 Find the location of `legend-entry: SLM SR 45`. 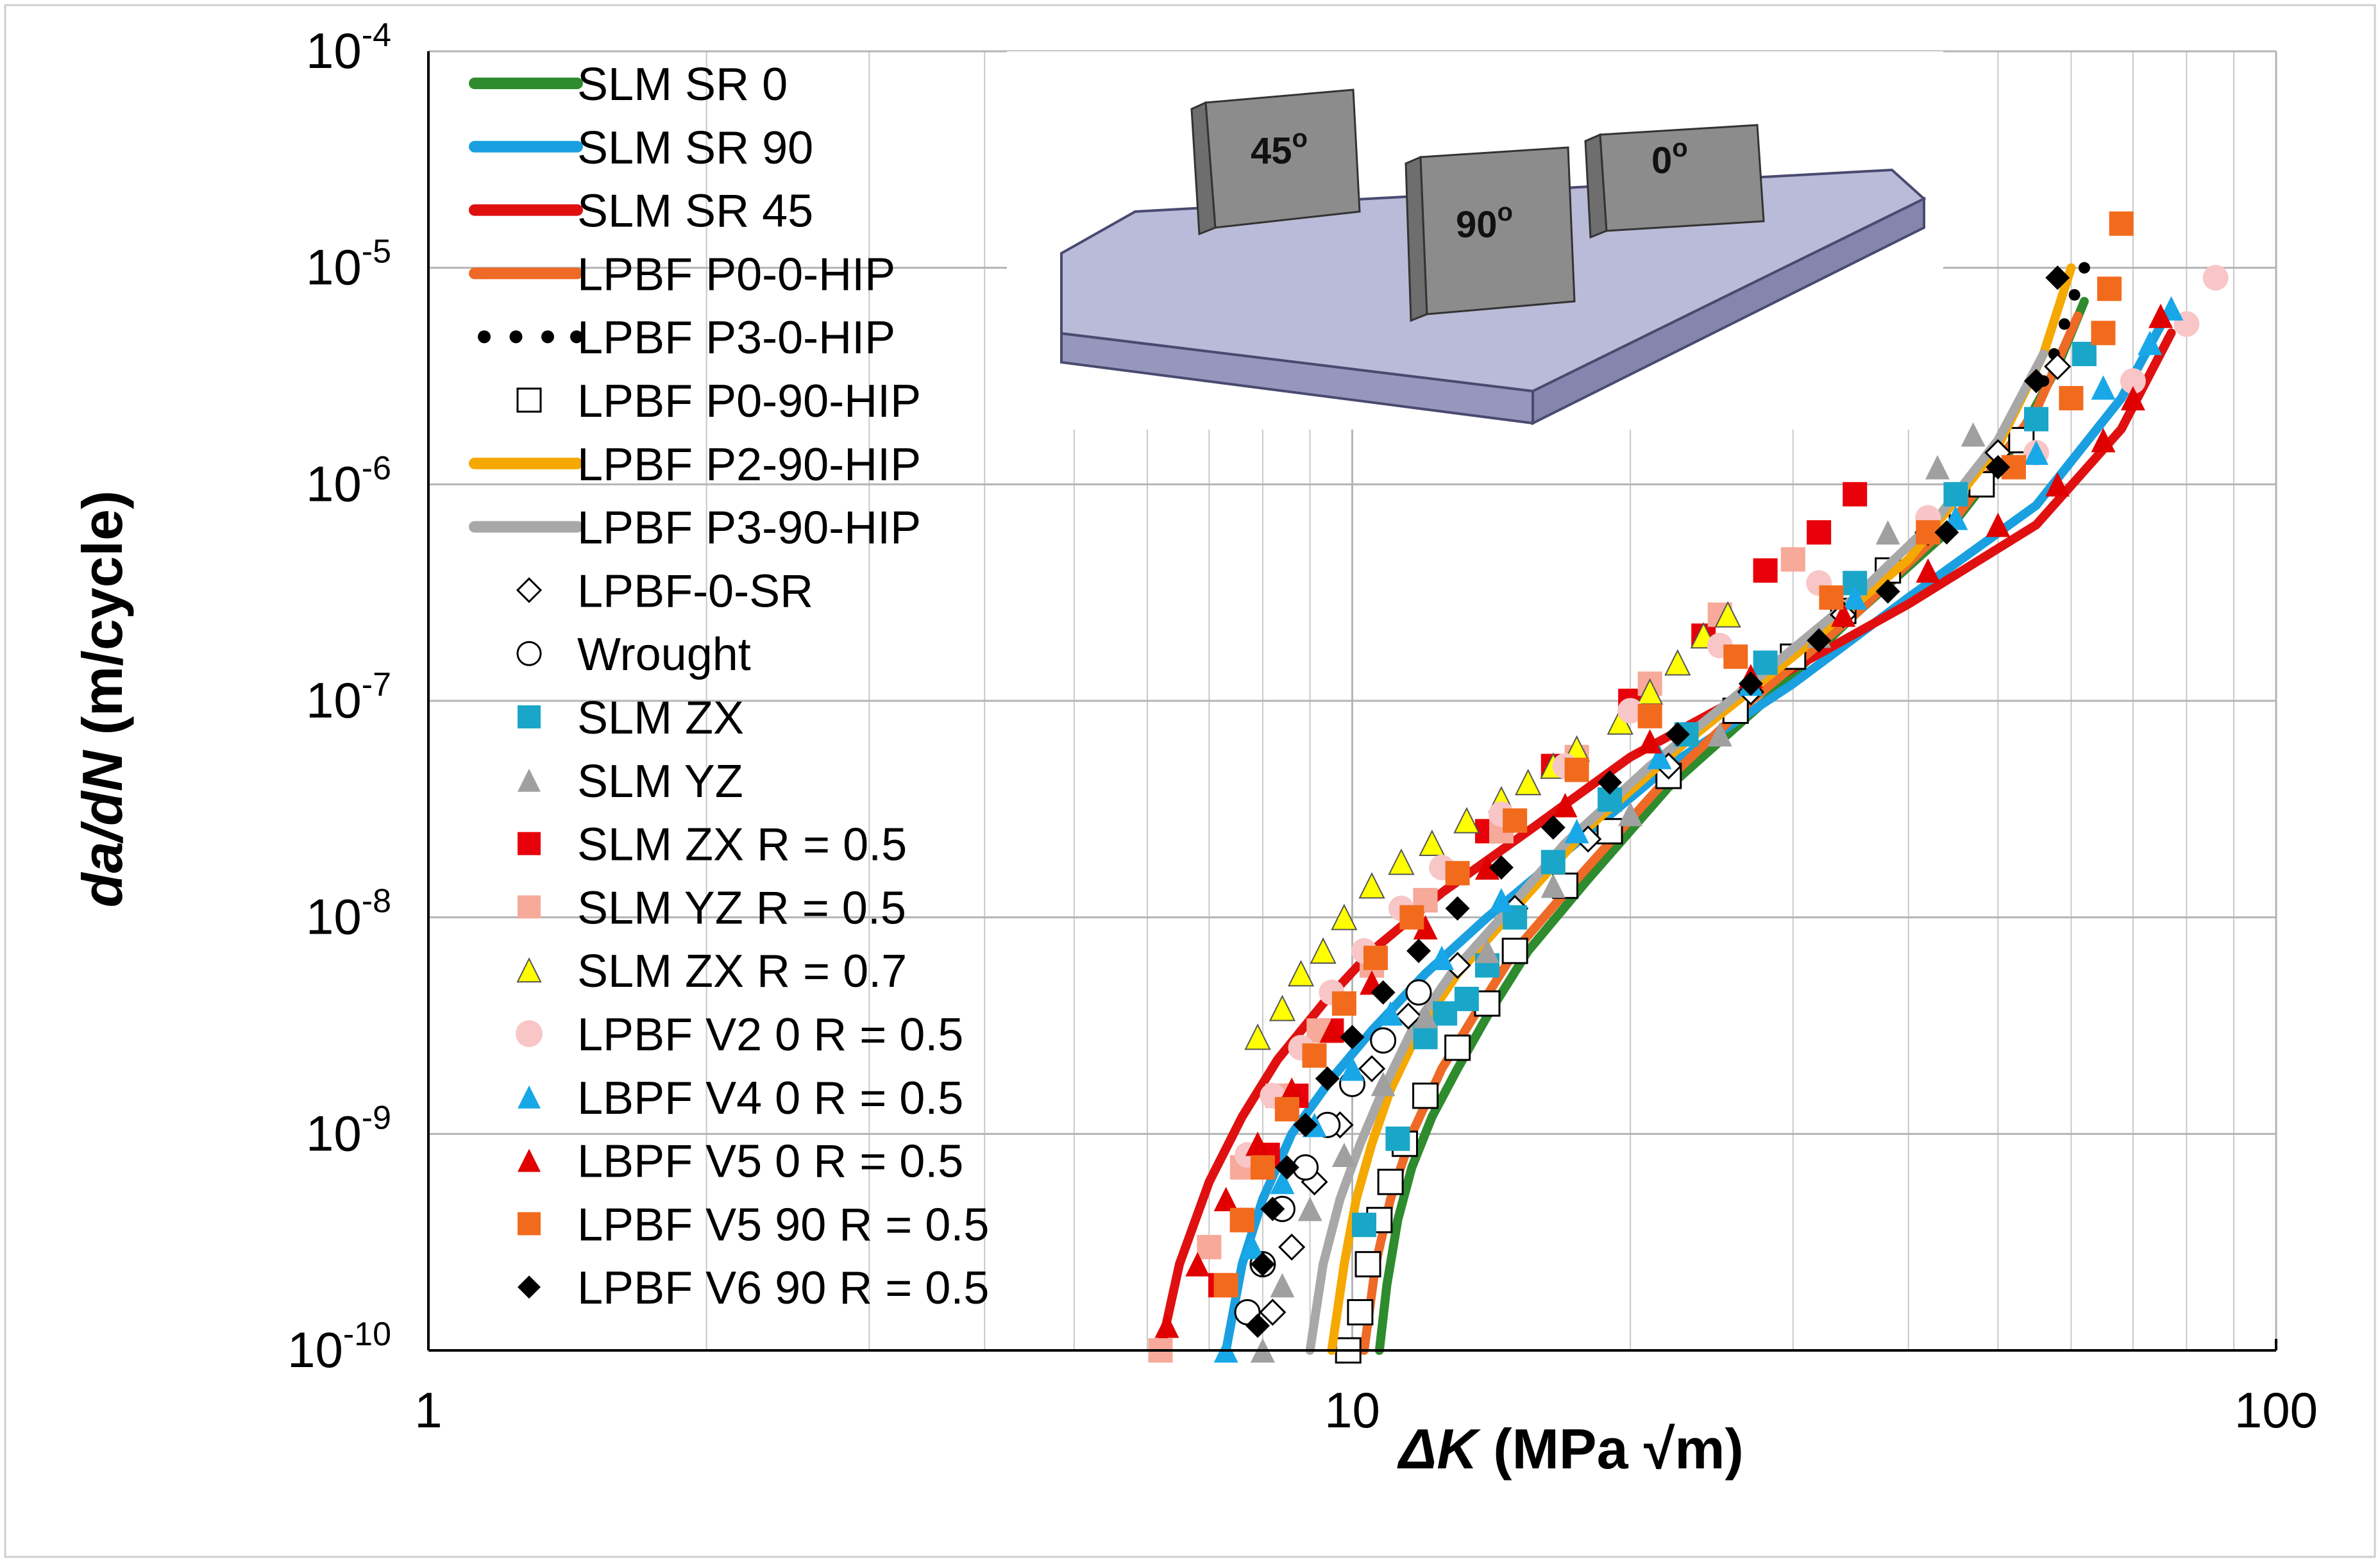

legend-entry: SLM SR 45 is located at coordinates (641, 212).